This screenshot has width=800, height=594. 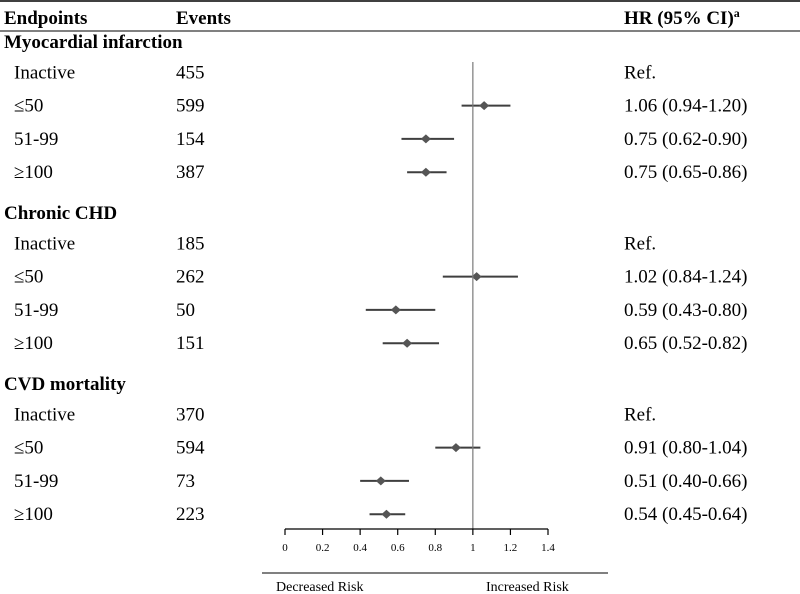 I want to click on x-tick-label: 0.4, so click(x=360, y=548).